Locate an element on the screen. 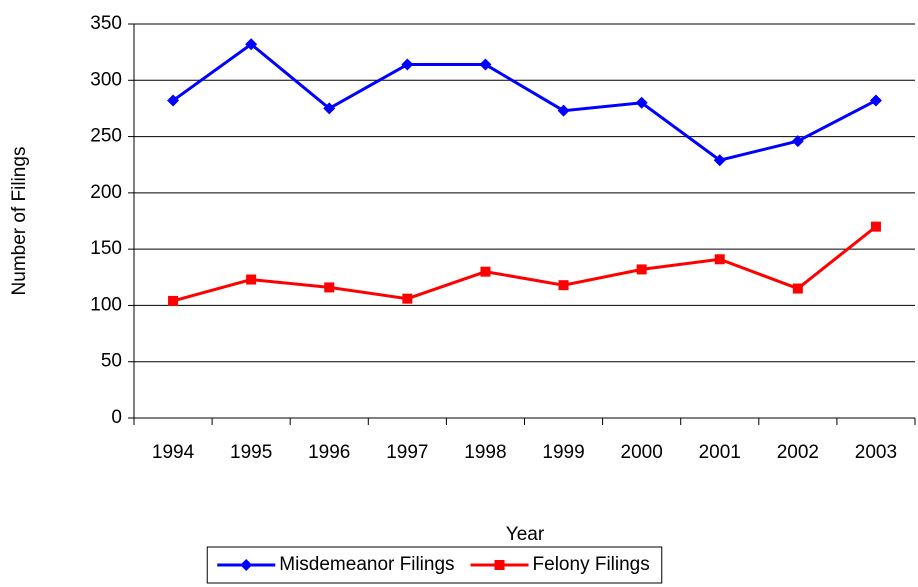 The height and width of the screenshot is (587, 918). x-tick-label: 2002 is located at coordinates (798, 452).